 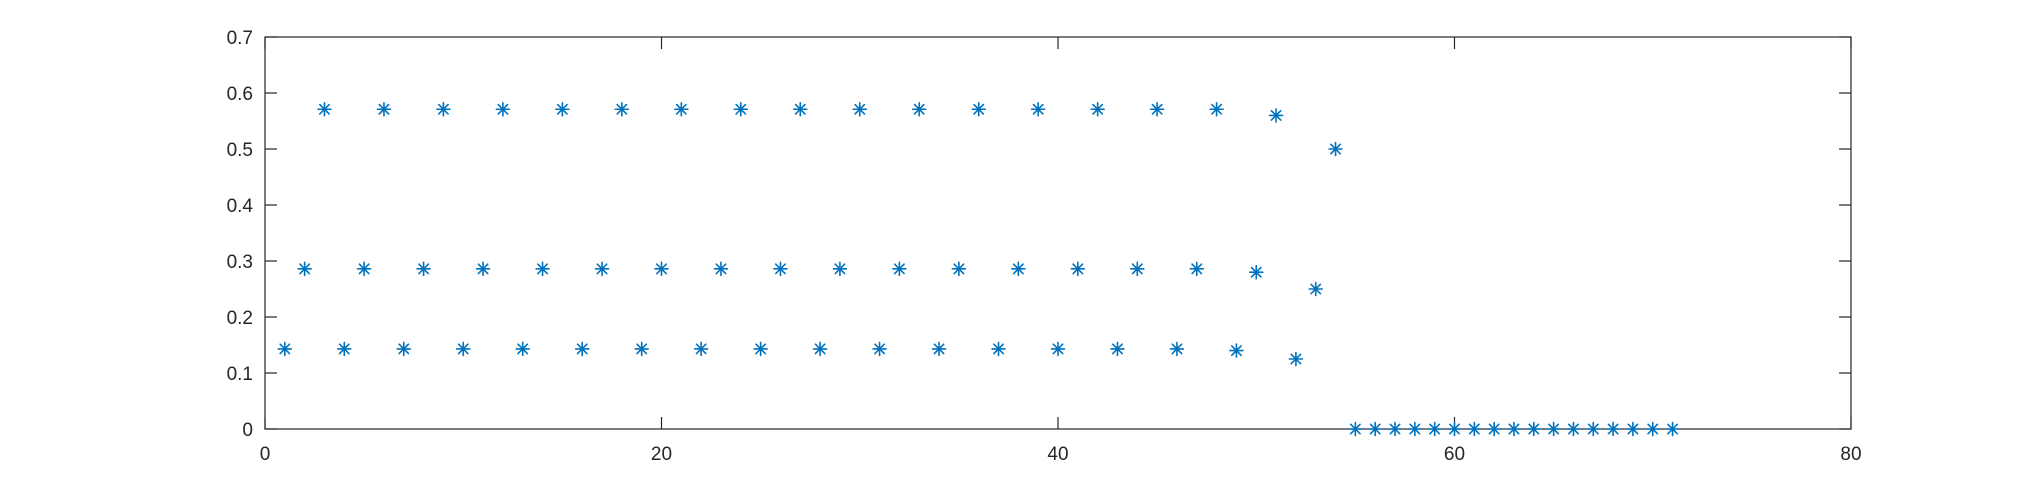 What do you see at coordinates (661, 454) in the screenshot?
I see `x-tick-label: 20` at bounding box center [661, 454].